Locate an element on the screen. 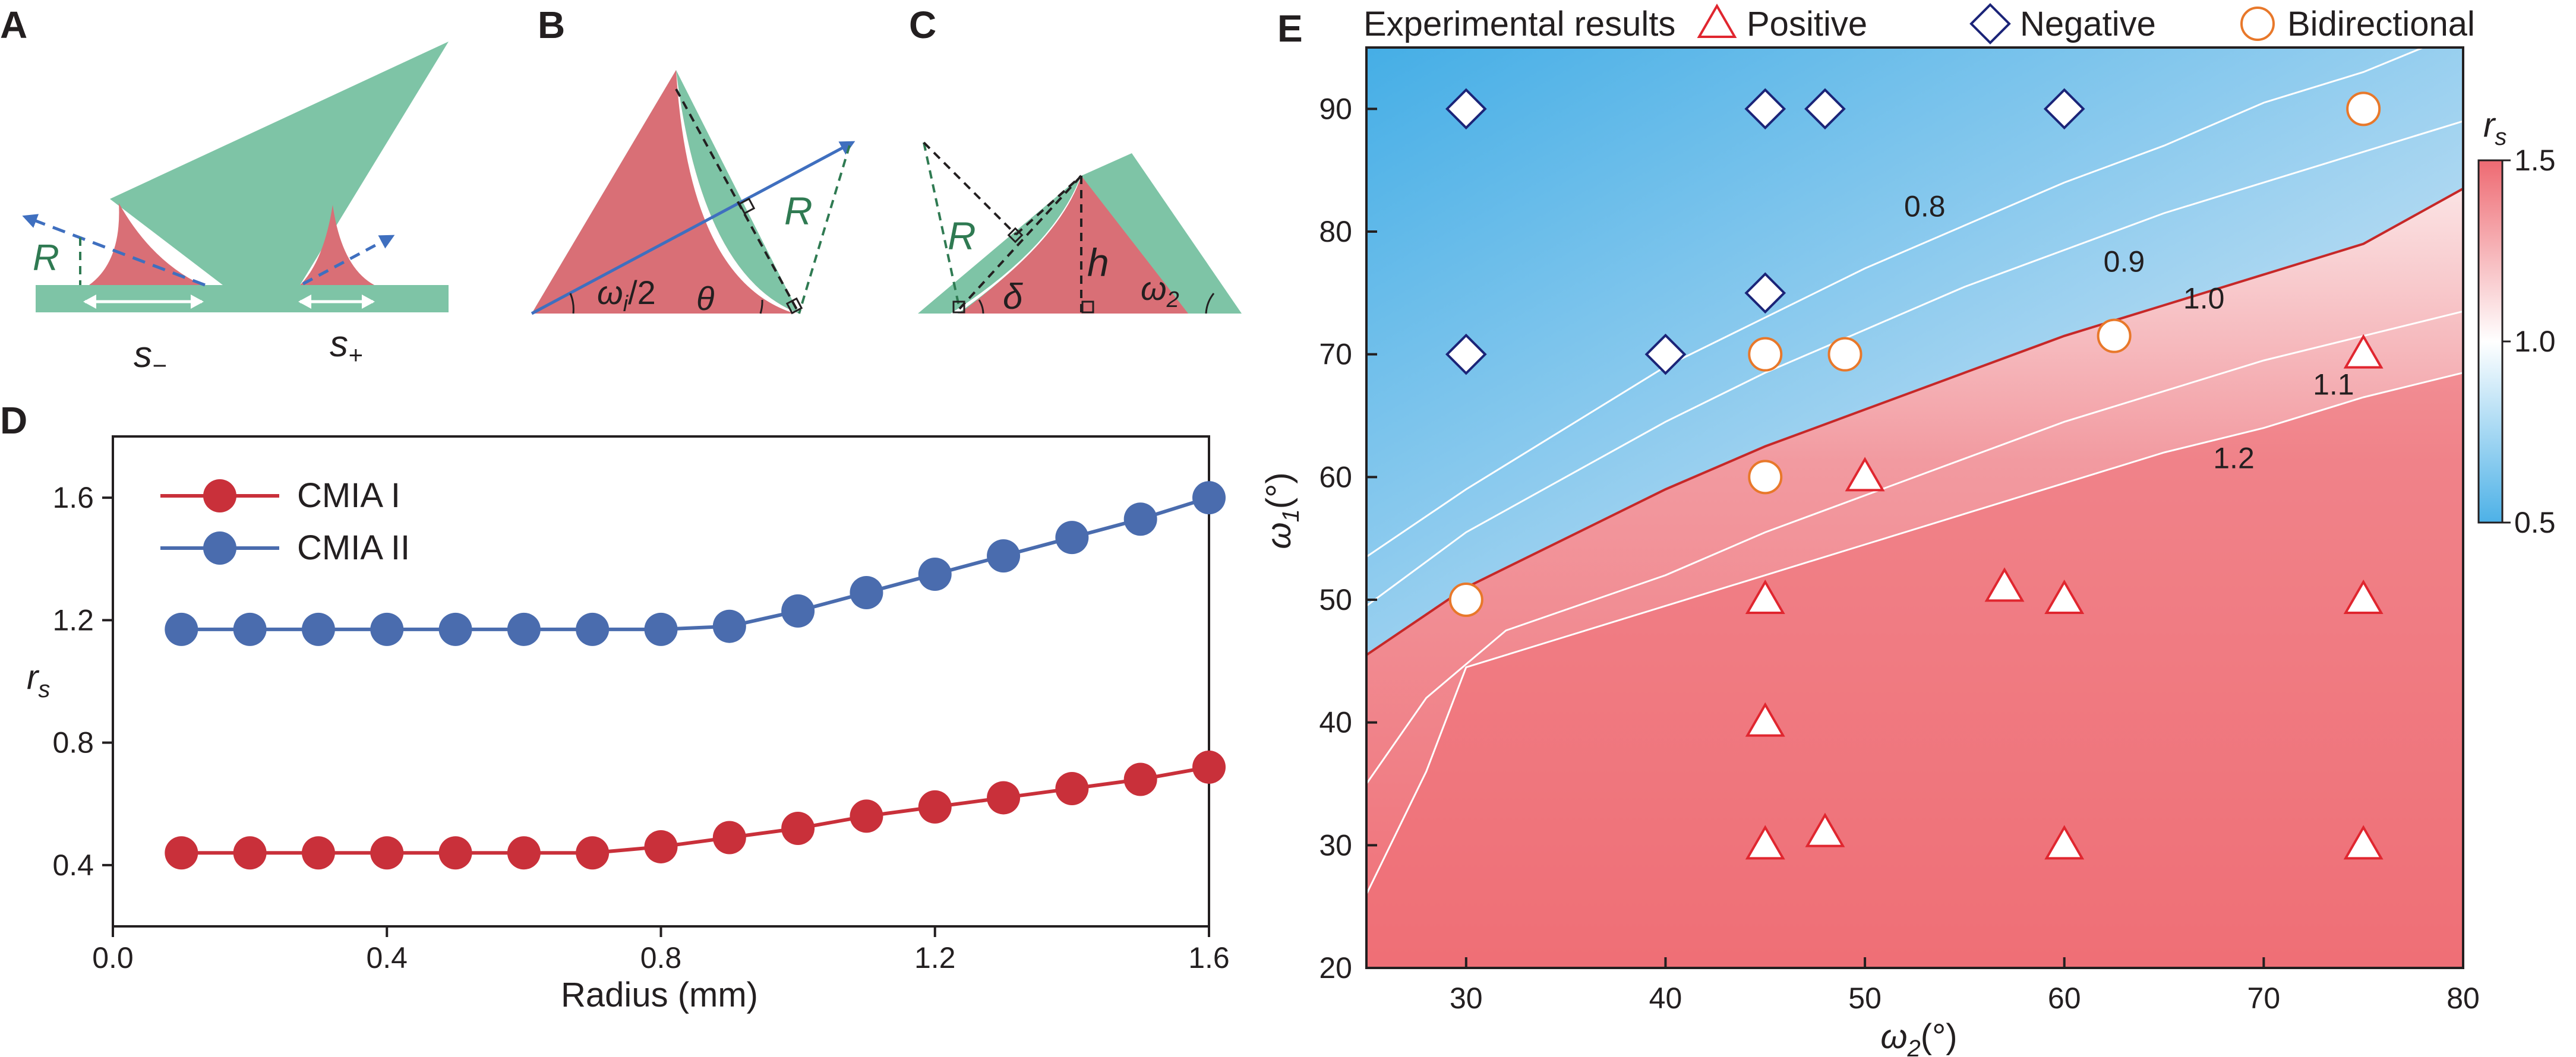 The width and height of the screenshot is (2576, 1057). liquid-c-right is located at coordinates (1134, 245).